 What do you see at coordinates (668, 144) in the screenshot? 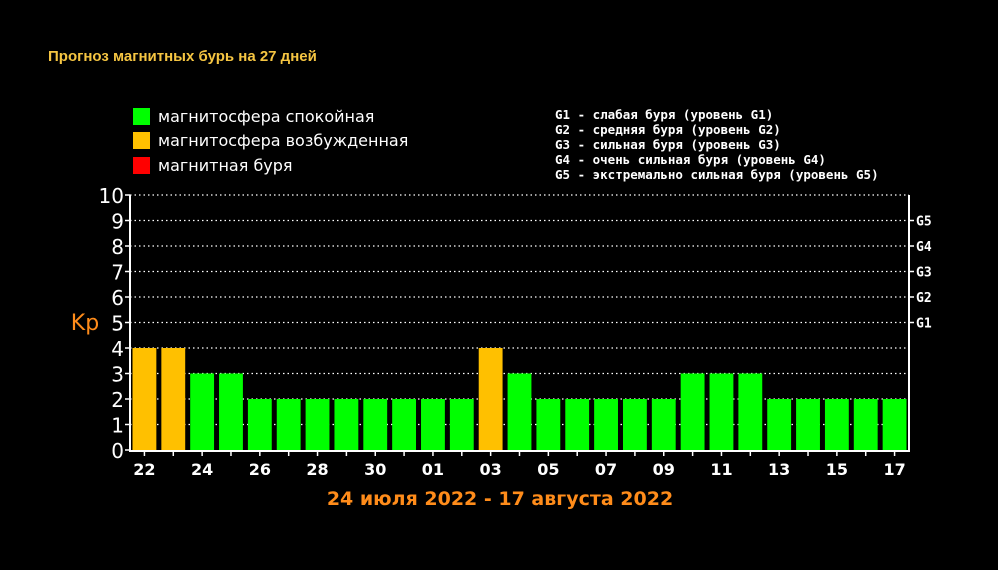
I see `g-legend-line-g3: G3 - сильная буря (уровень G3)` at bounding box center [668, 144].